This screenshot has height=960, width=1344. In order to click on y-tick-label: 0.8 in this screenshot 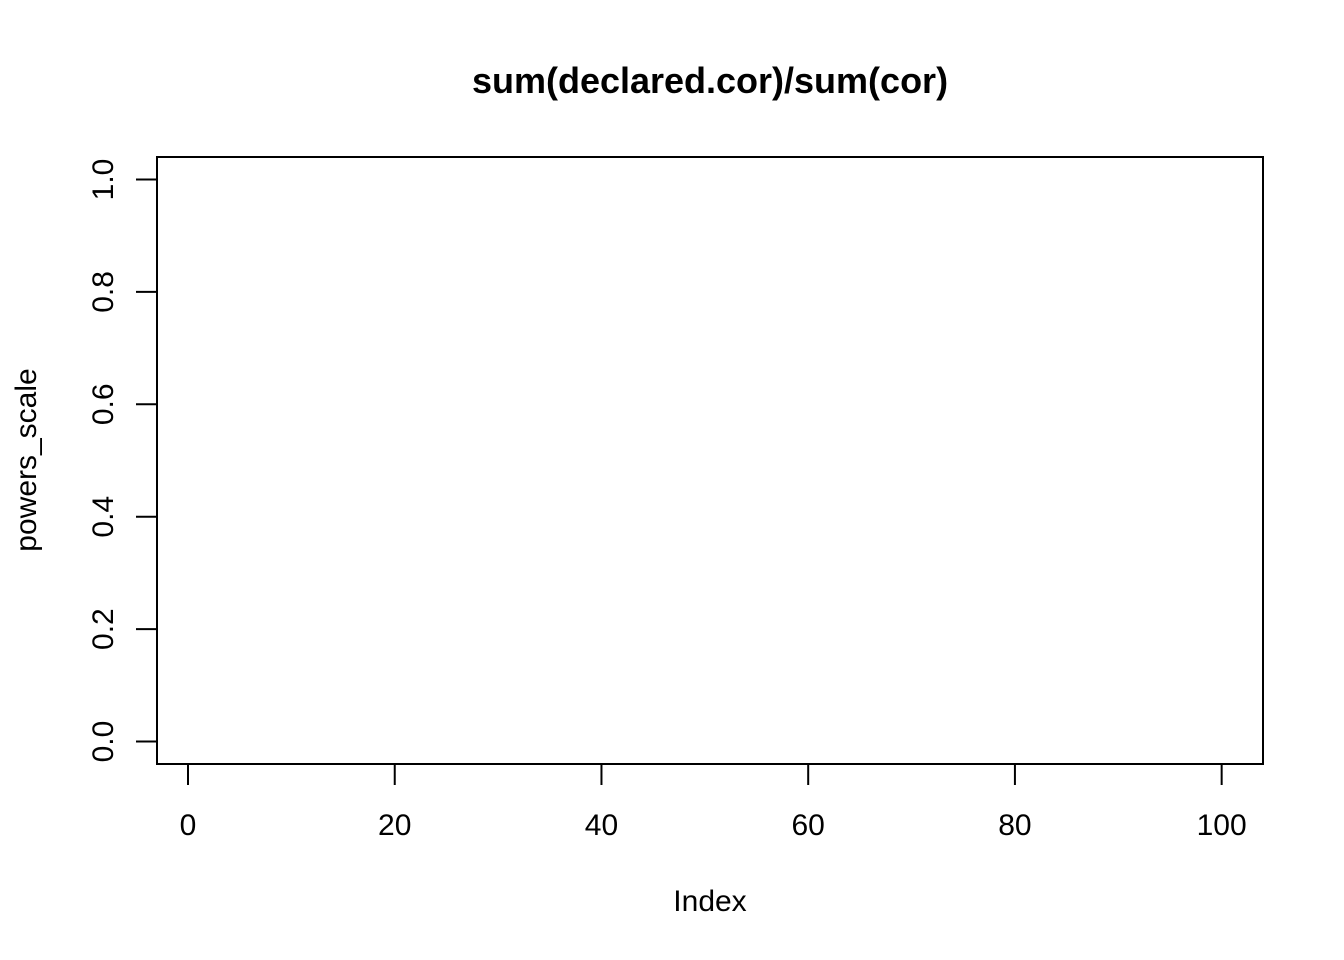, I will do `click(103, 292)`.